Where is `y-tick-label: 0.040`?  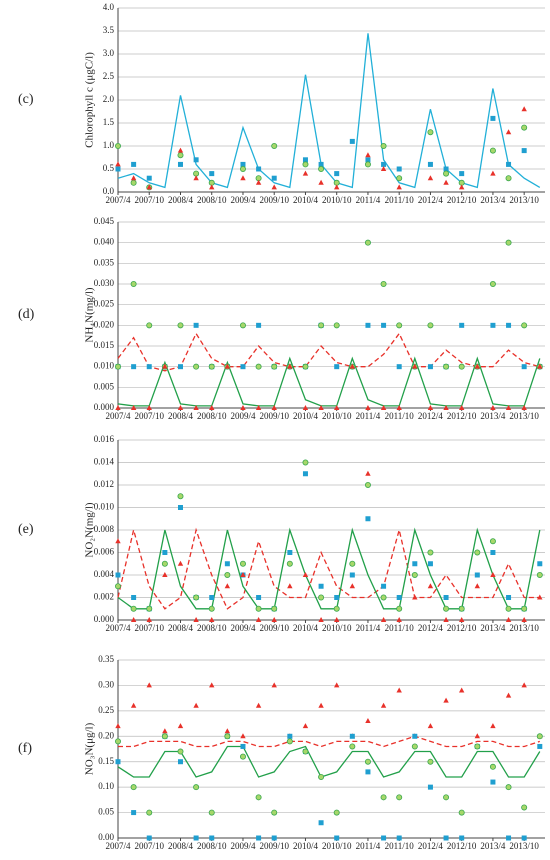 y-tick-label: 0.040 is located at coordinates (104, 242).